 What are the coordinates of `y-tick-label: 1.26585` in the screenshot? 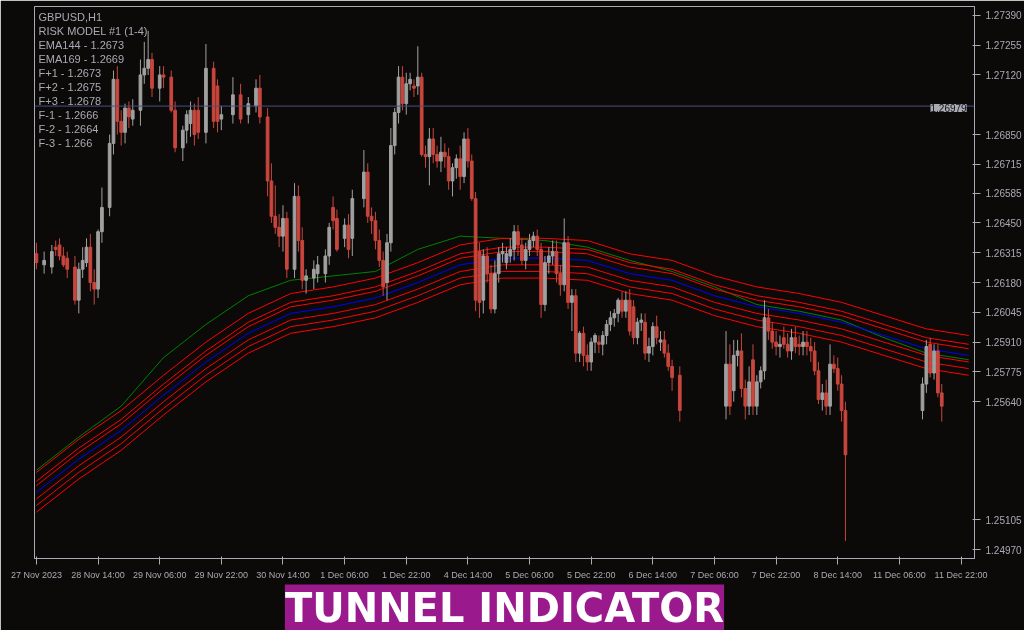 It's located at (1004, 194).